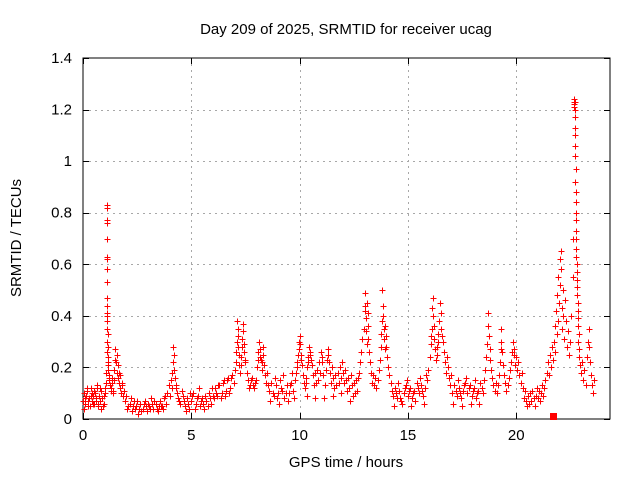  I want to click on y-tick-labels: 0 0.2 0.4 0.6 0.8 1 1.2 1.4, so click(61, 239).